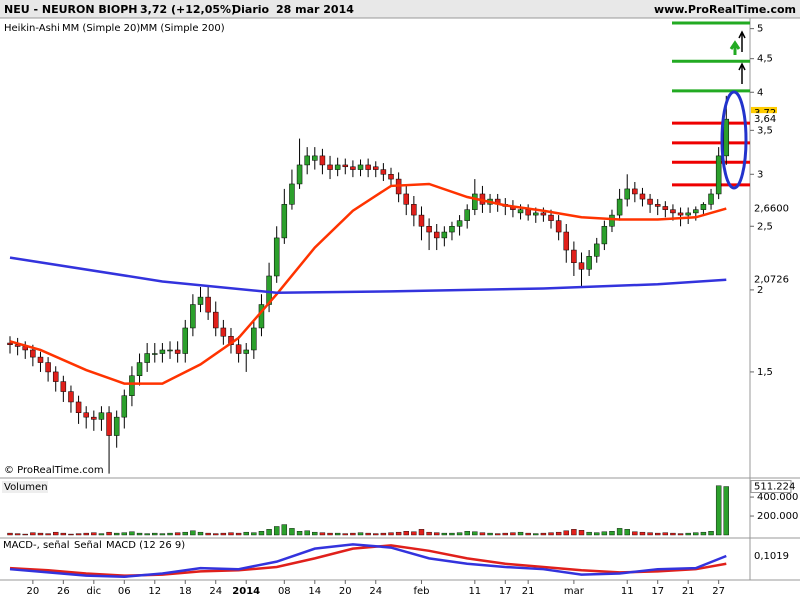 This screenshot has height=600, width=800. I want to click on panel-title: Volumen, so click(26, 487).